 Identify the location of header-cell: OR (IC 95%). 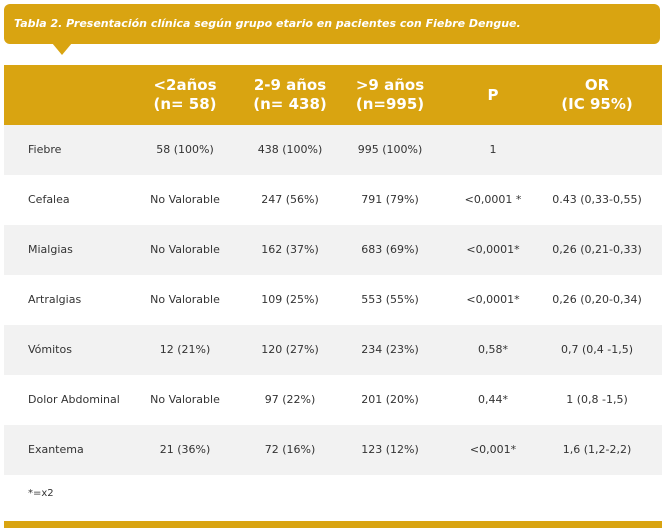
(597, 95).